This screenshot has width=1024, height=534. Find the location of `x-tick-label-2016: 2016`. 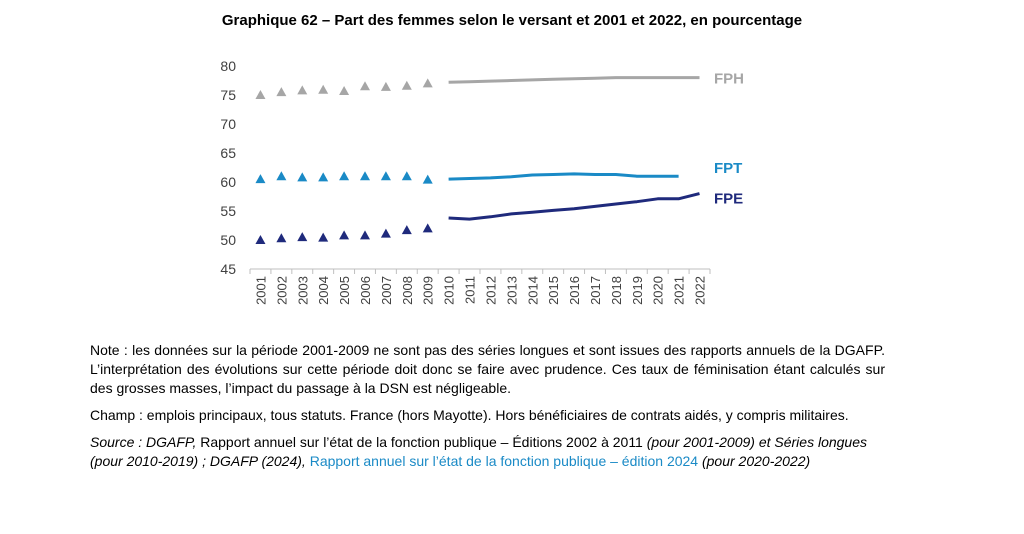

x-tick-label-2016: 2016 is located at coordinates (574, 290).